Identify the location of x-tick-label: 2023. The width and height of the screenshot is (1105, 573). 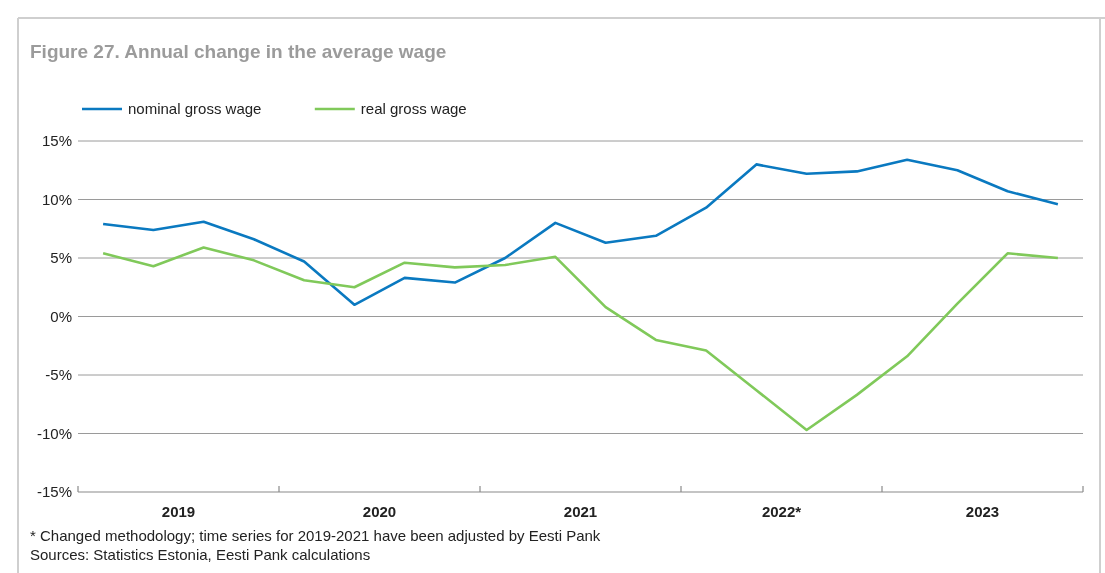
(982, 511).